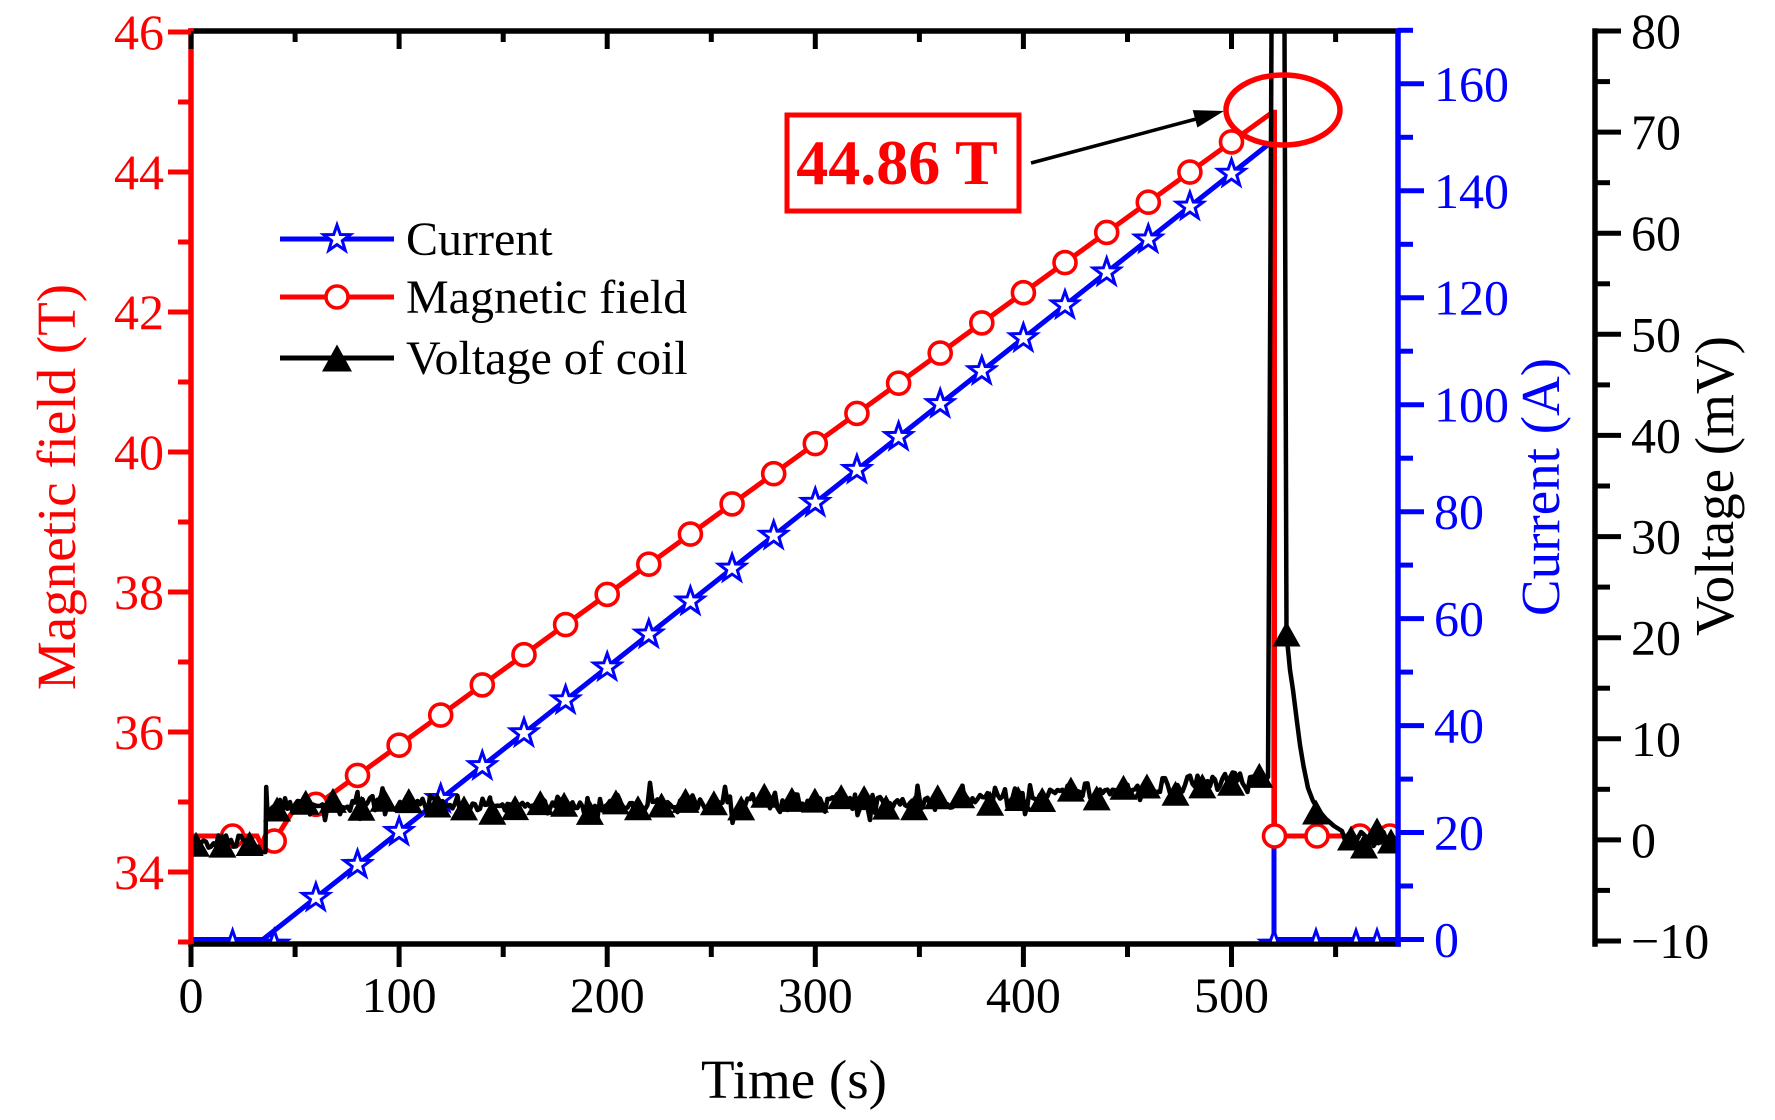 The width and height of the screenshot is (1775, 1120). What do you see at coordinates (1670, 941) in the screenshot?
I see `svg-text: −10` at bounding box center [1670, 941].